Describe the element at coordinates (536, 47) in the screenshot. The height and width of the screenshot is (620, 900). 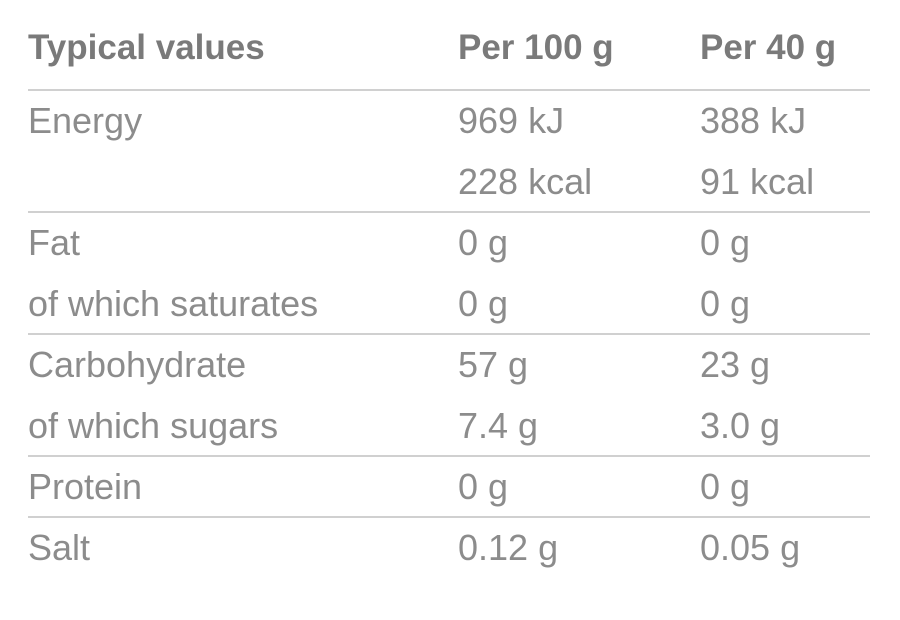
I see `header-cell: Per 100 g` at that location.